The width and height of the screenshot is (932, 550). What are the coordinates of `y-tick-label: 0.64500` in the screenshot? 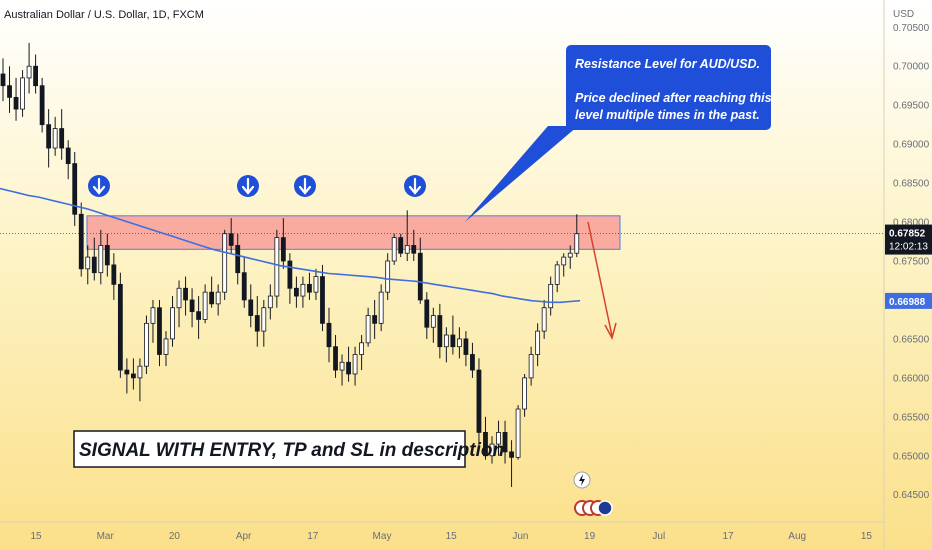 It's located at (911, 495).